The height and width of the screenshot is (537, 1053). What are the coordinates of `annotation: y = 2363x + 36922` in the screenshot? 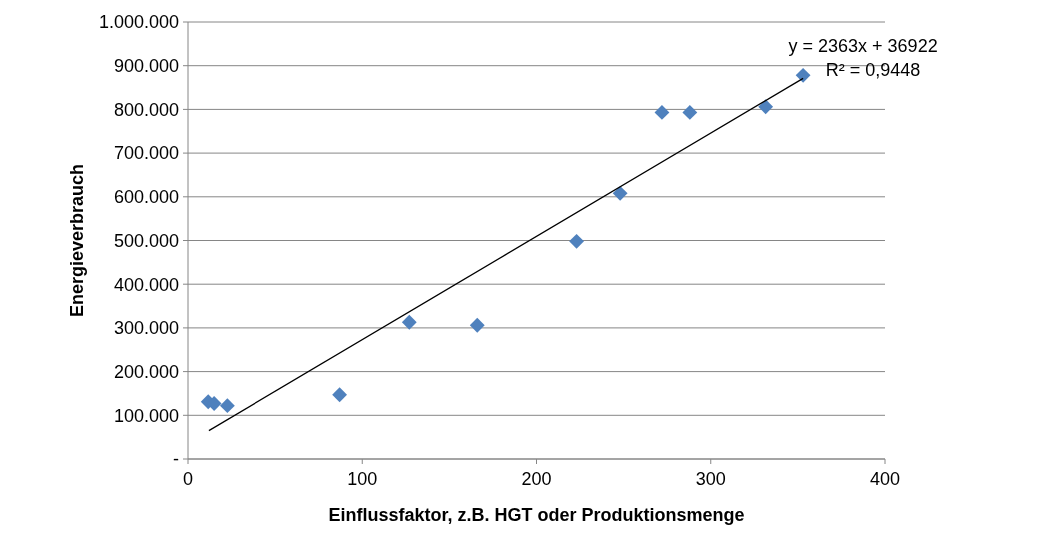 It's located at (863, 46).